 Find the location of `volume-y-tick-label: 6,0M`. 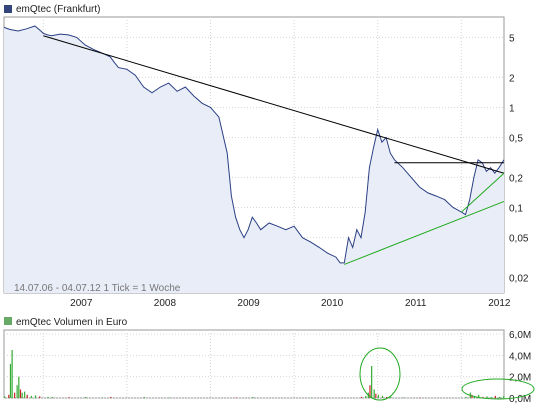

volume-y-tick-label: 6,0M is located at coordinates (520, 335).